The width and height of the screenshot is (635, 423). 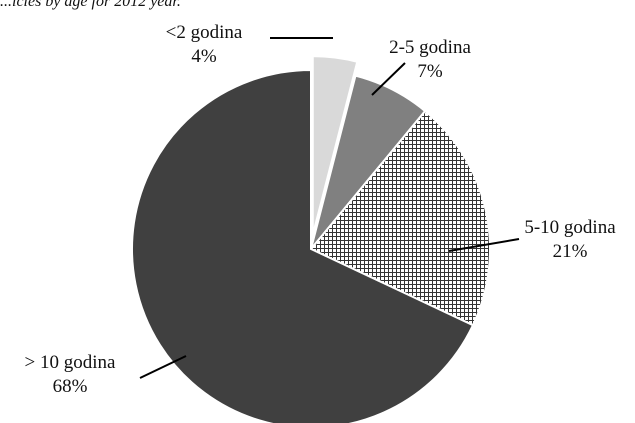 I want to click on slice-percent-label: 4%, so click(x=204, y=56).